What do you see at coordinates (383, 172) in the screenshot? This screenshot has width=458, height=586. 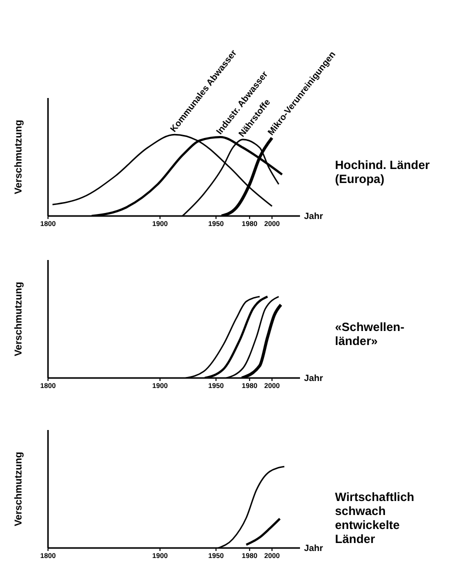 I see `text: Hochind. Länder (Europa)` at bounding box center [383, 172].